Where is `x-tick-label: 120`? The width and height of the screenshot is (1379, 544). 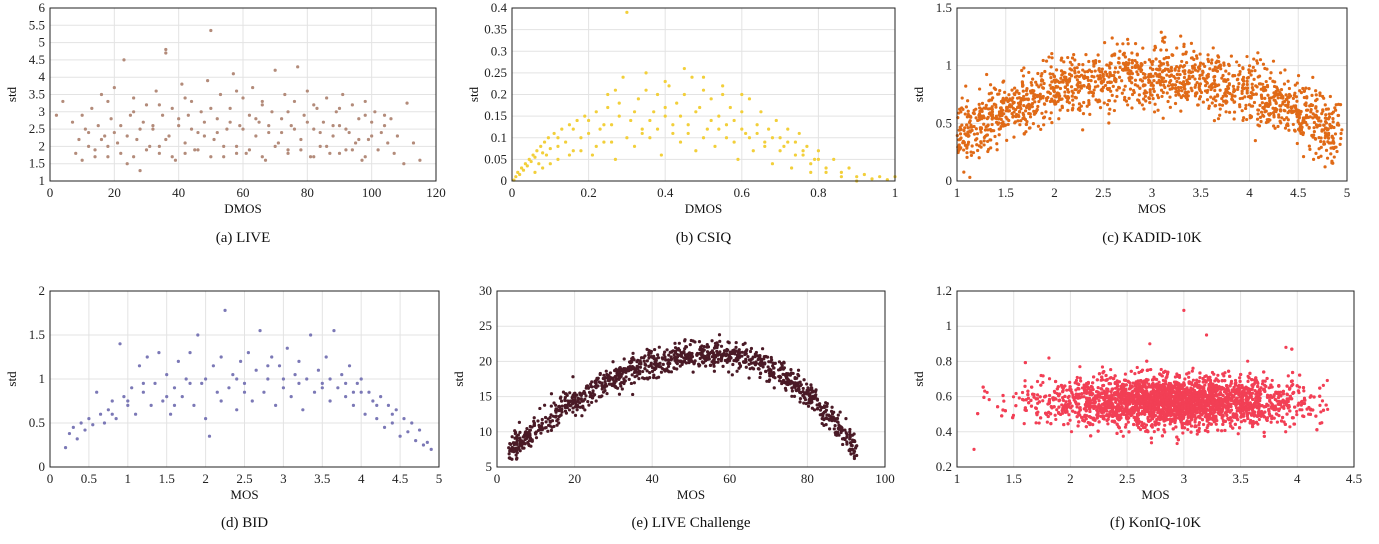 x-tick-label: 120 is located at coordinates (436, 192).